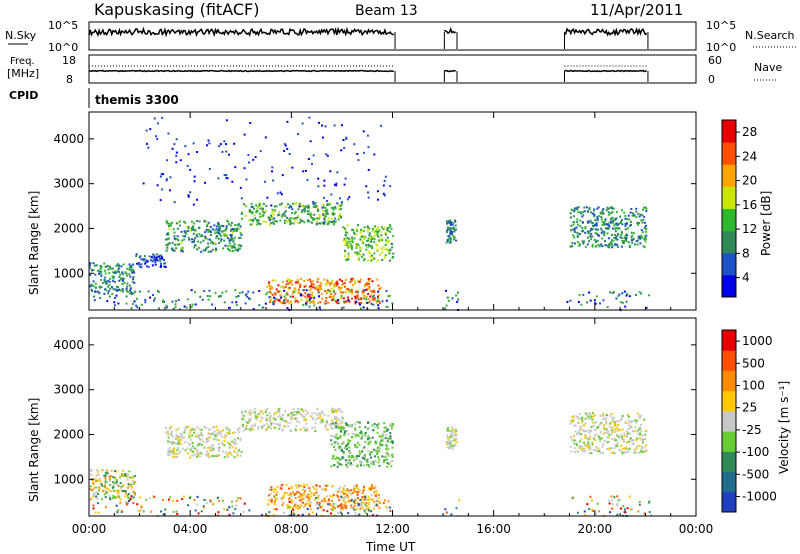 This screenshot has height=554, width=800. What do you see at coordinates (636, 10) in the screenshot?
I see `date-label: 11/Apr/2011` at bounding box center [636, 10].